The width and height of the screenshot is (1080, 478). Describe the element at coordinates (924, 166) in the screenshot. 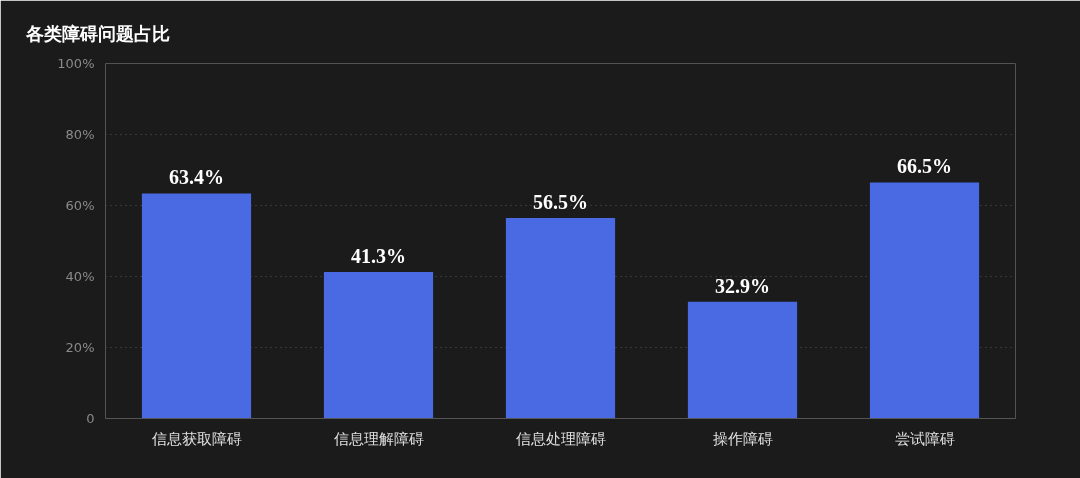

I see `data-label: 66.5%` at that location.